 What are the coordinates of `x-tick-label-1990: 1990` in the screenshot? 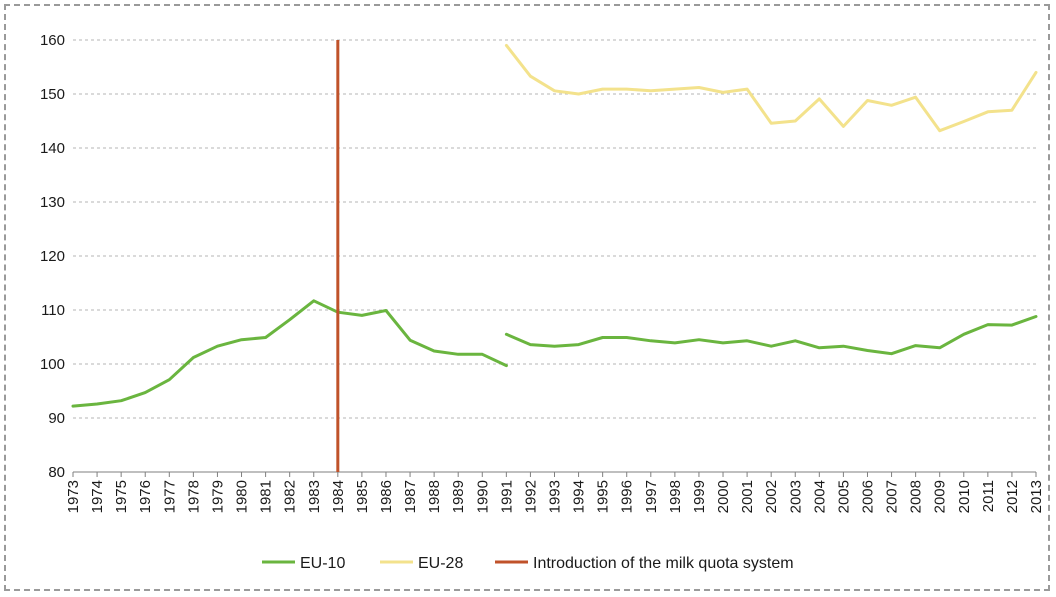 It's located at (482, 496).